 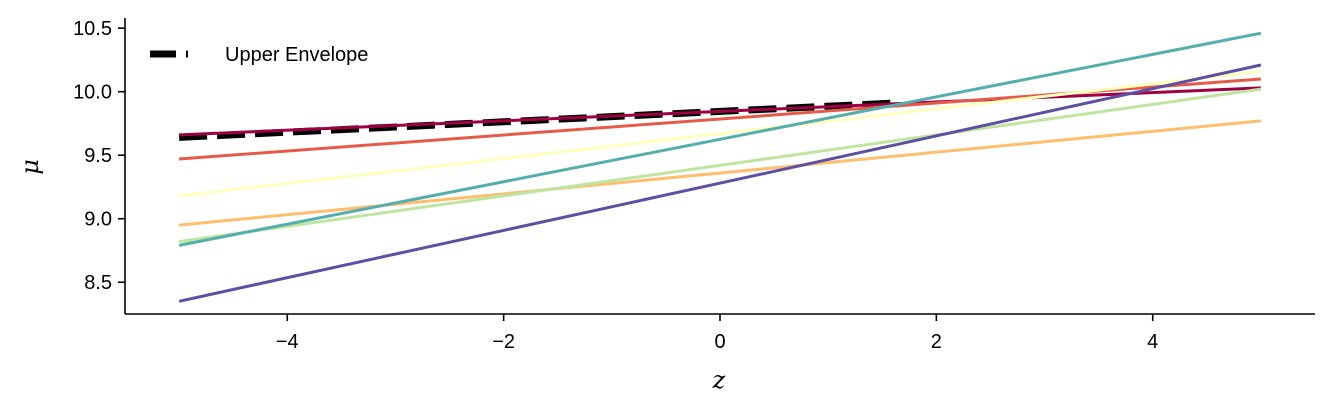 I want to click on legend: Upper Envelope, so click(x=259, y=55).